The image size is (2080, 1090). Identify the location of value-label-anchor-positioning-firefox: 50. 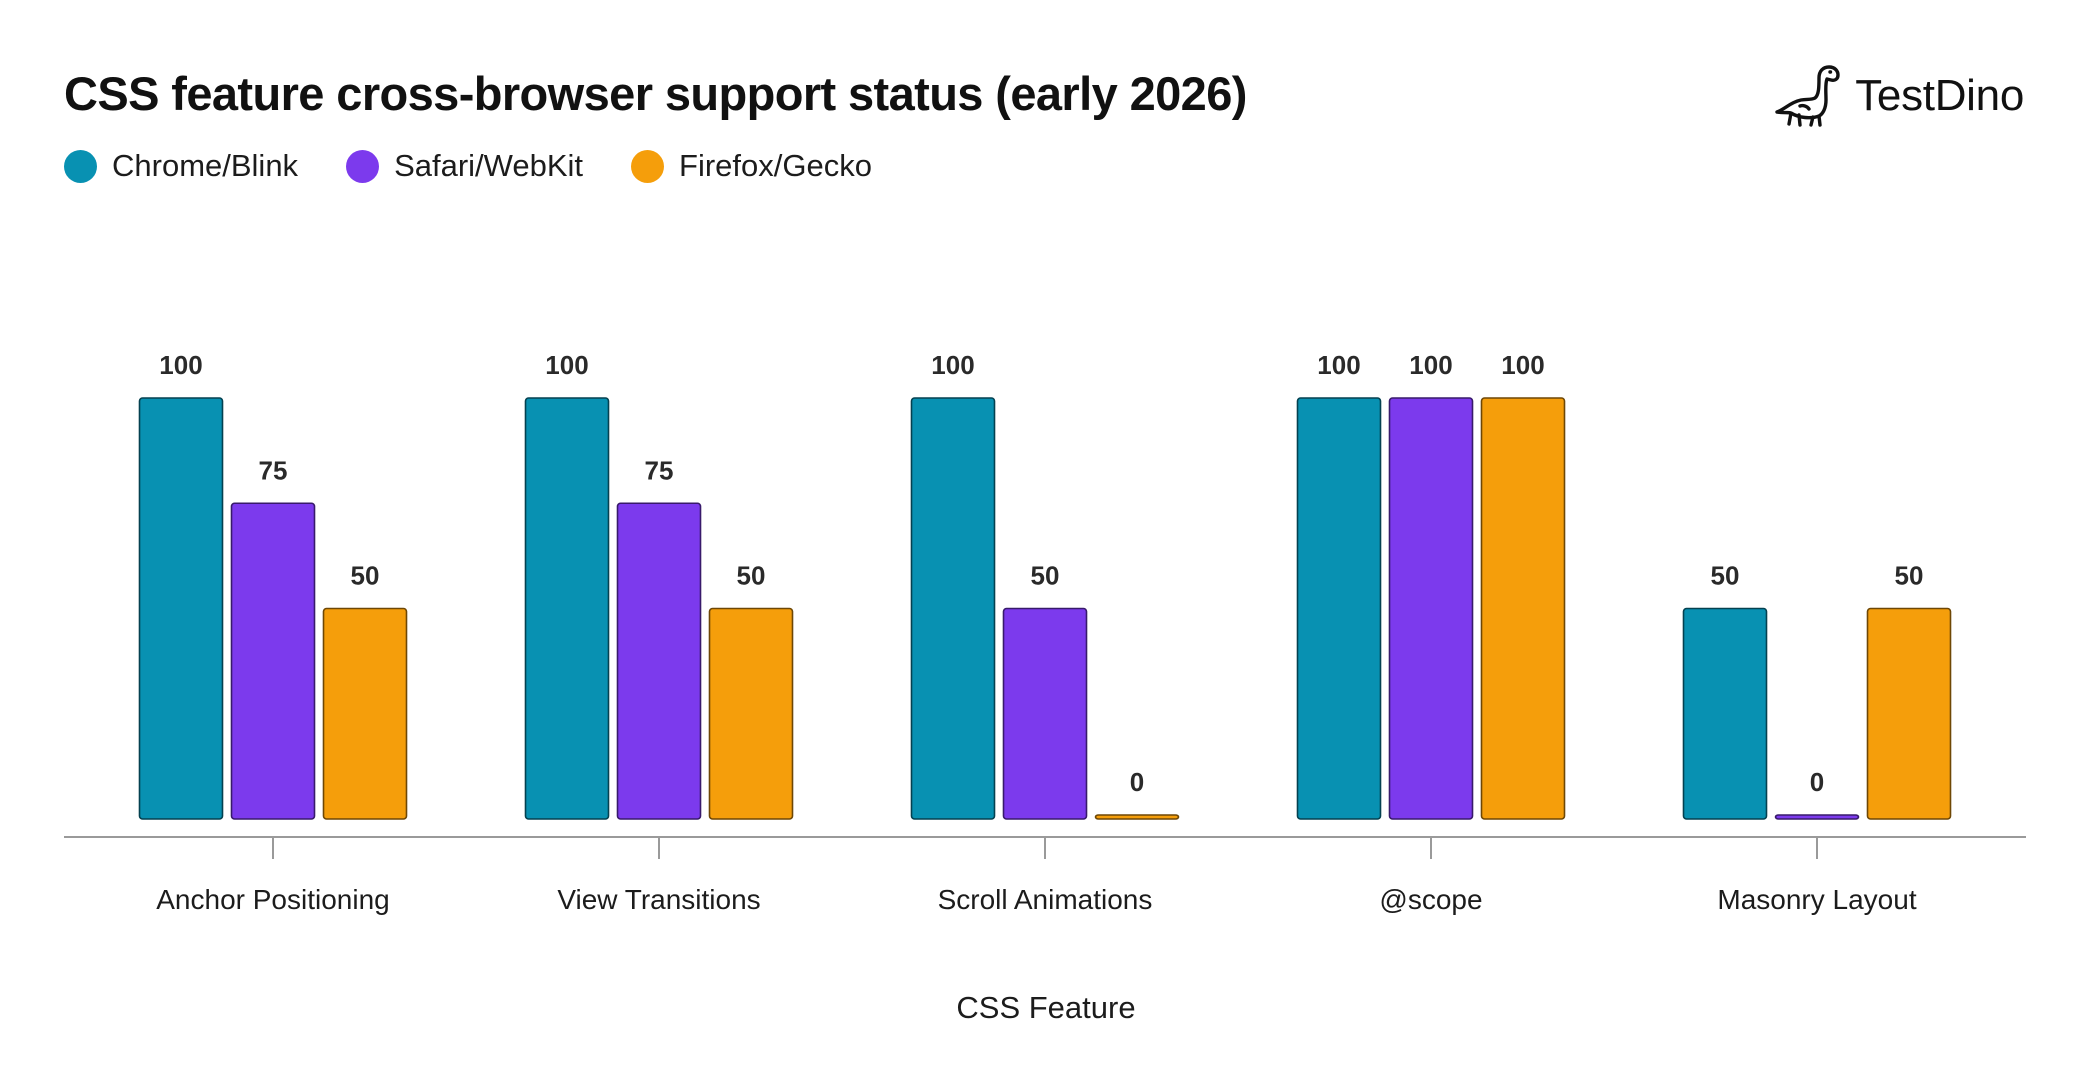
(365, 576).